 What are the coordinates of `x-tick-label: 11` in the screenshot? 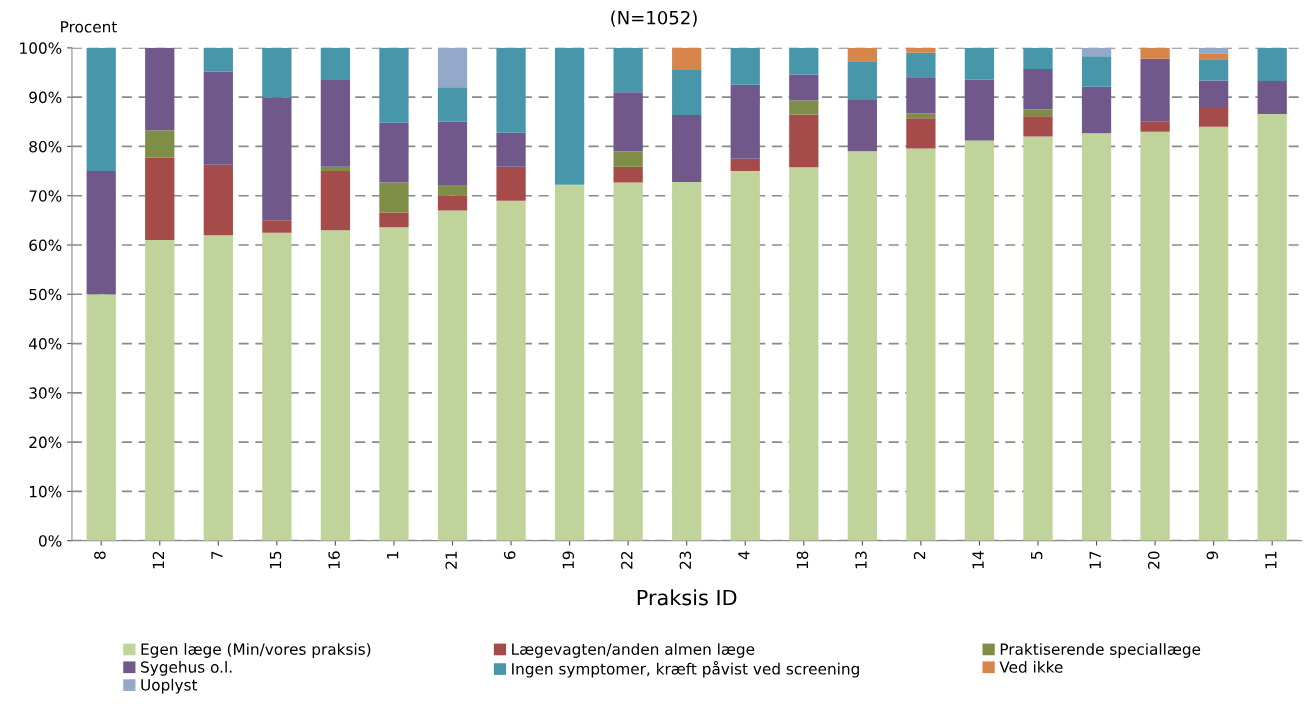 It's located at (1271, 560).